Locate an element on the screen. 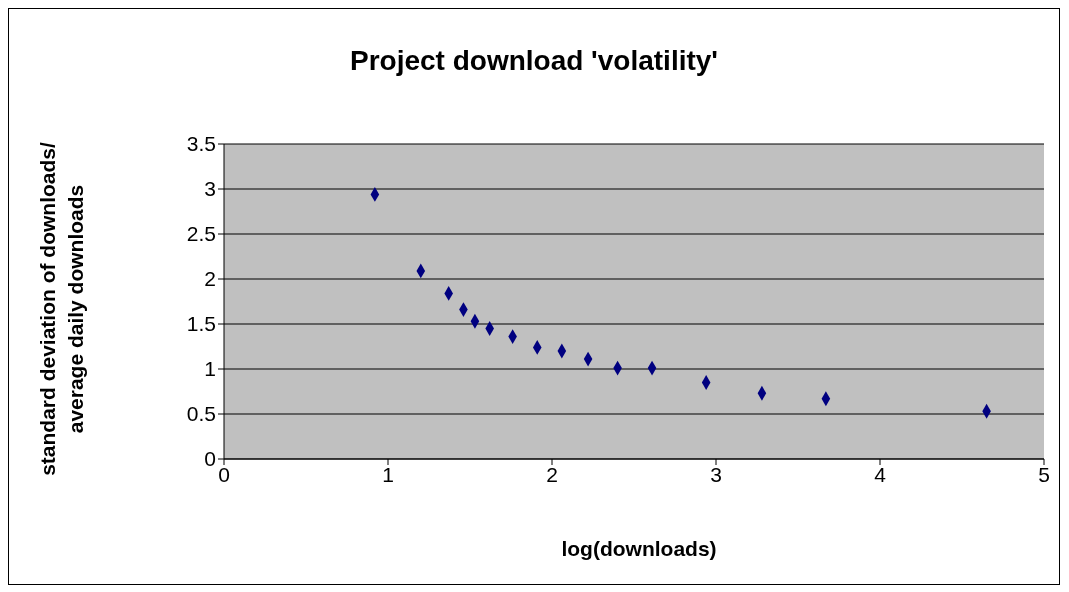 The image size is (1069, 592). y-tick-label: 0.5 is located at coordinates (201, 414).